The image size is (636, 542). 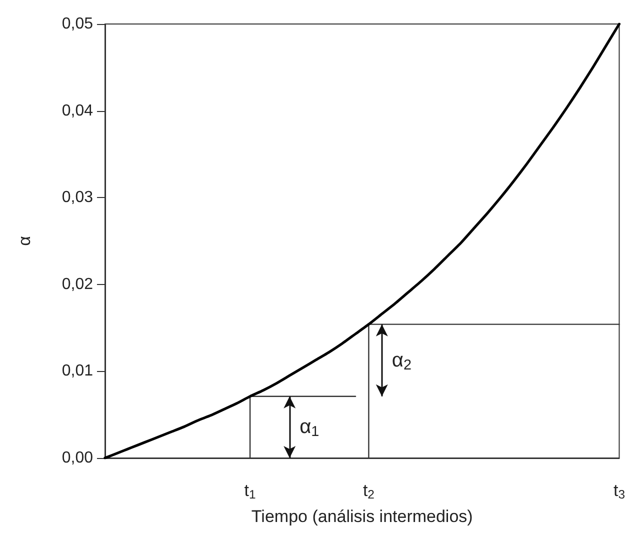 What do you see at coordinates (362, 516) in the screenshot?
I see `x-axis-title: Tiempo (análisis intermedios)` at bounding box center [362, 516].